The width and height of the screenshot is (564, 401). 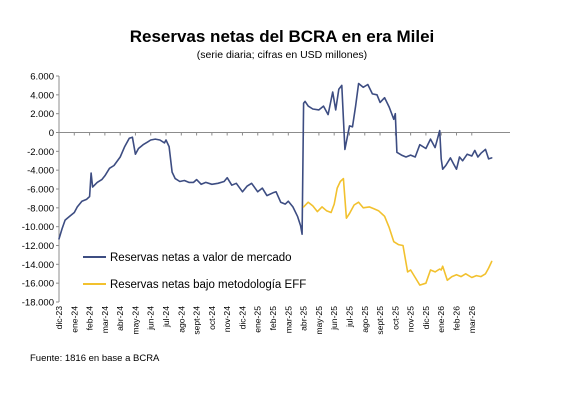 What do you see at coordinates (74, 319) in the screenshot?
I see `x-tick-label: ene-24` at bounding box center [74, 319].